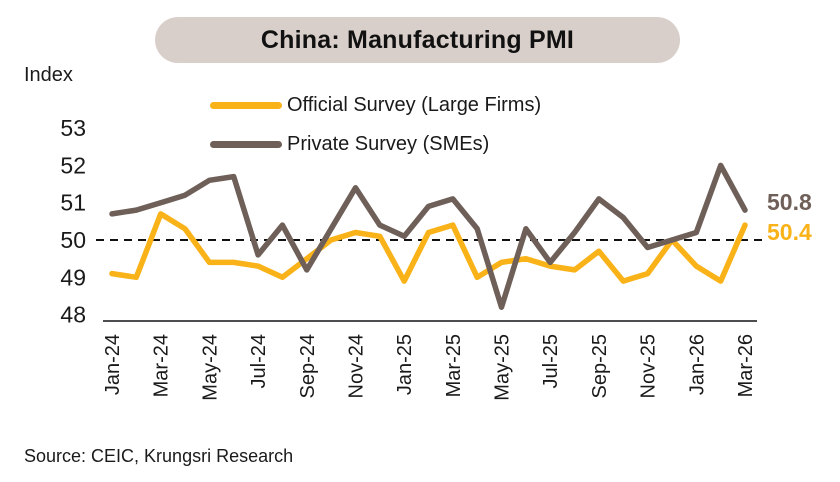 Image resolution: width=840 pixels, height=482 pixels. Describe the element at coordinates (159, 456) in the screenshot. I see `source-note: Source: CEIC, Krungsri Research` at that location.